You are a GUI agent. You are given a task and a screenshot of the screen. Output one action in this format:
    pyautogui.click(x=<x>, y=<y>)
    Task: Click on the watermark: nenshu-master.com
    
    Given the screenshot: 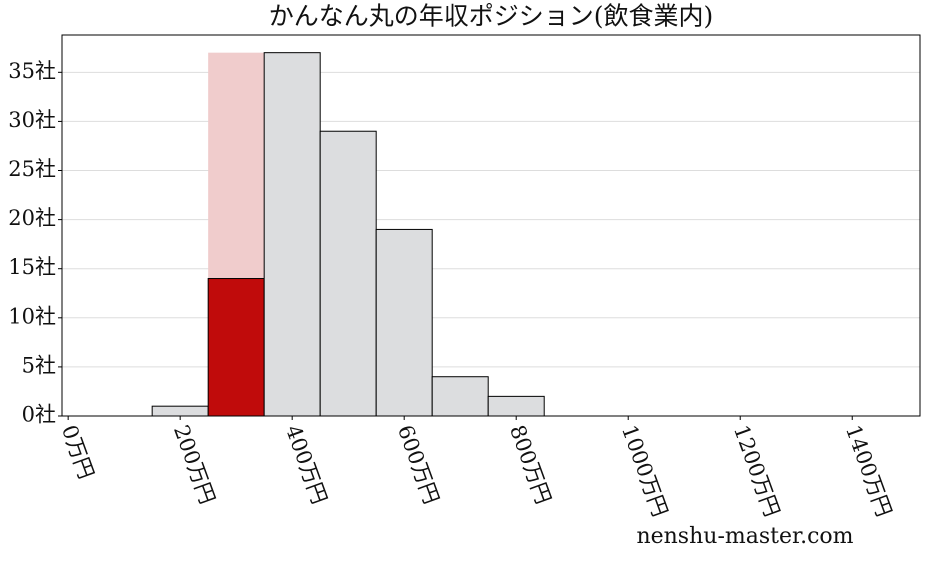 What is the action you would take?
    pyautogui.click(x=744, y=536)
    